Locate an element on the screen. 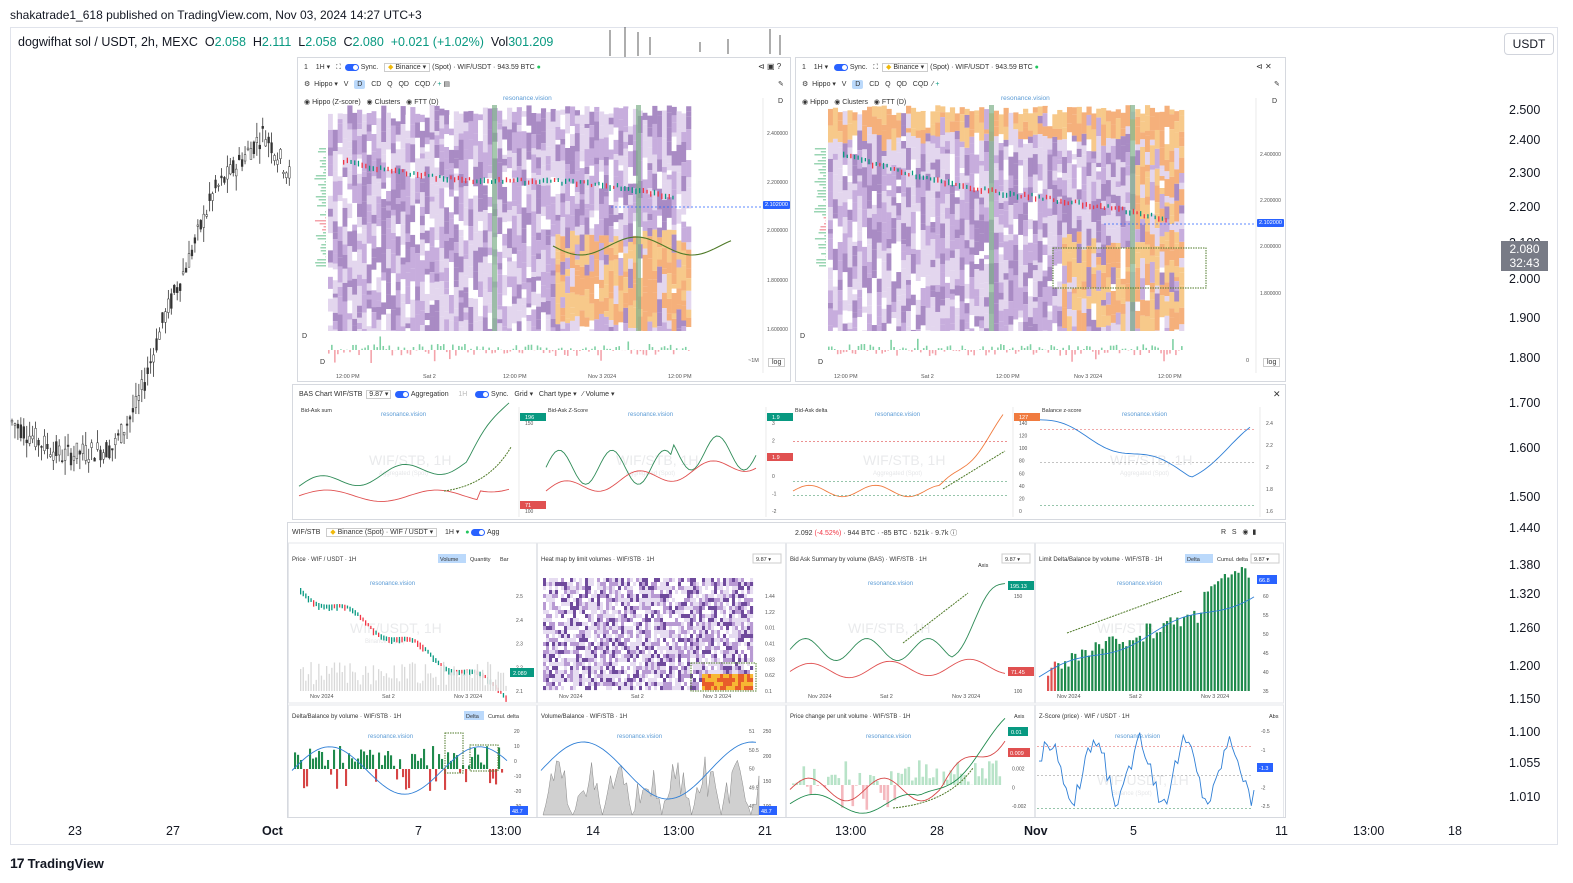  tl-log-button: log is located at coordinates (777, 362).